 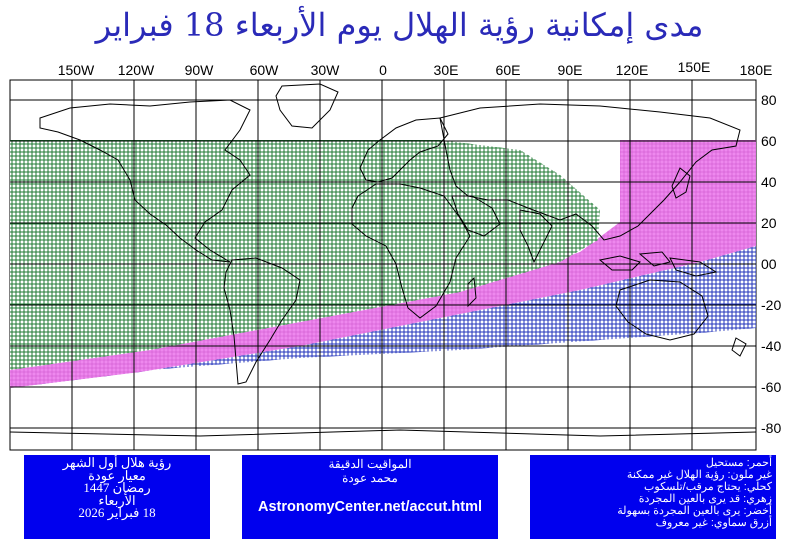 What do you see at coordinates (738, 463) in the screenshot?
I see `legend-item: أحمر: مستحيل` at bounding box center [738, 463].